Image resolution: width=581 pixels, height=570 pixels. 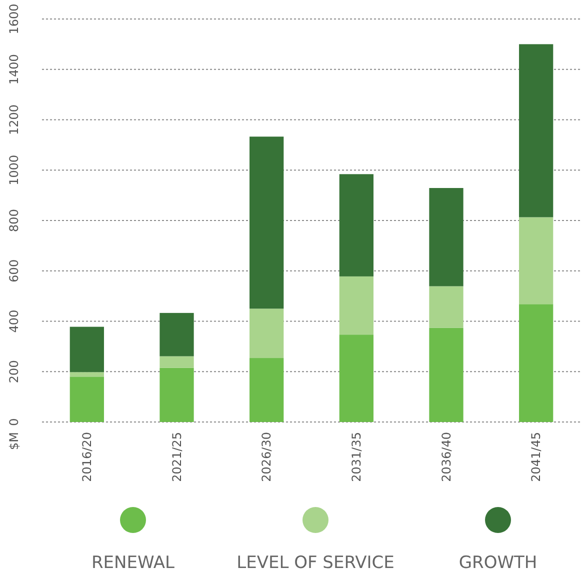 What do you see at coordinates (87, 457) in the screenshot?
I see `x-tick-label: 2016/20` at bounding box center [87, 457].